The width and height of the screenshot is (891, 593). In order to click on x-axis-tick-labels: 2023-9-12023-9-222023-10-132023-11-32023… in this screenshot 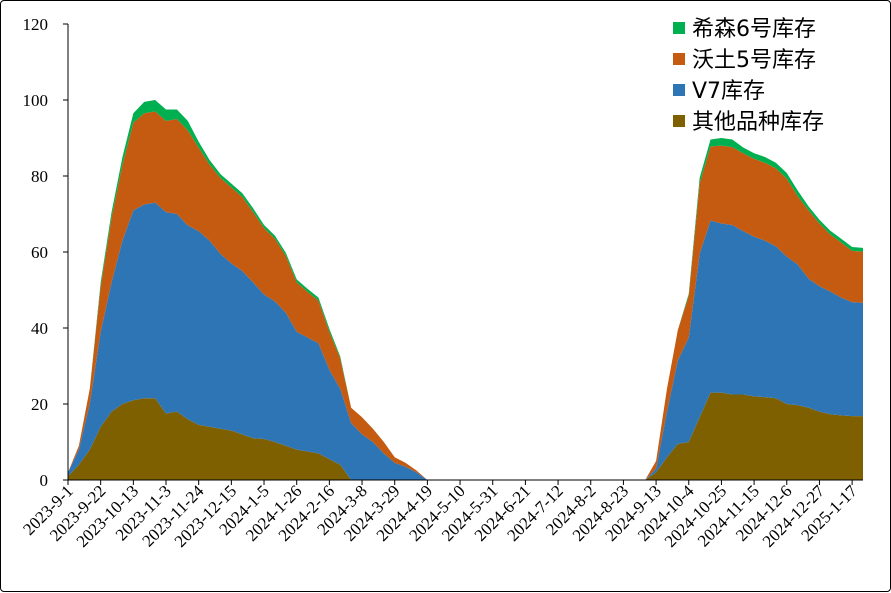, I will do `click(440, 516)`.